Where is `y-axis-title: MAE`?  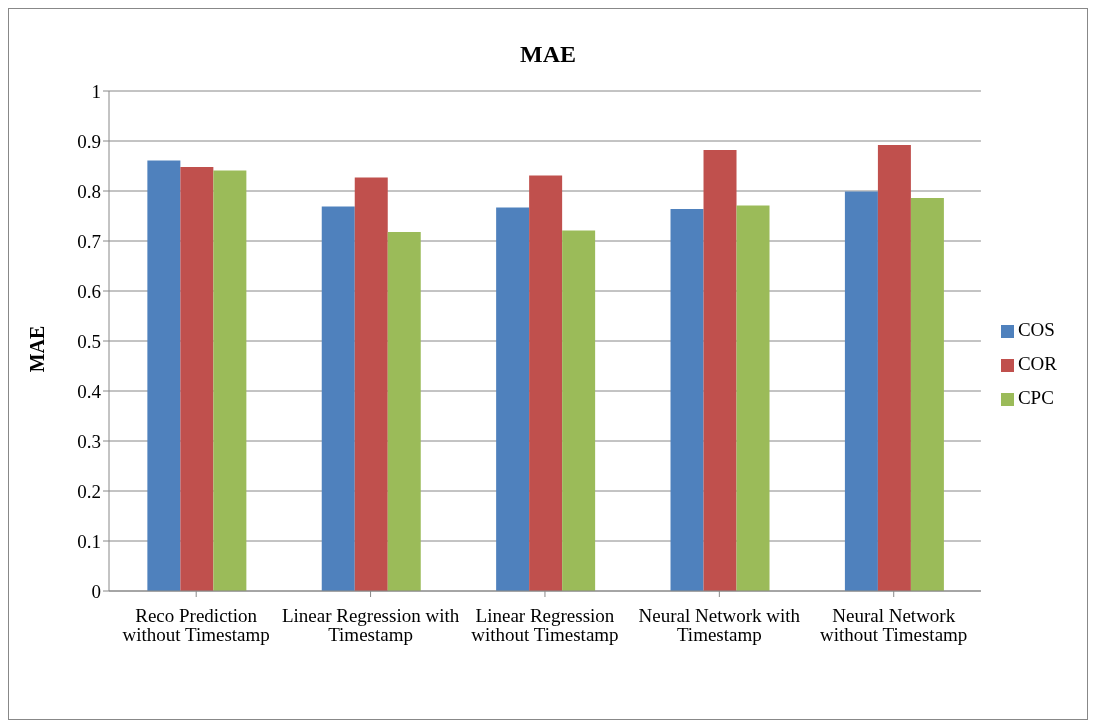 y-axis-title: MAE is located at coordinates (37, 349).